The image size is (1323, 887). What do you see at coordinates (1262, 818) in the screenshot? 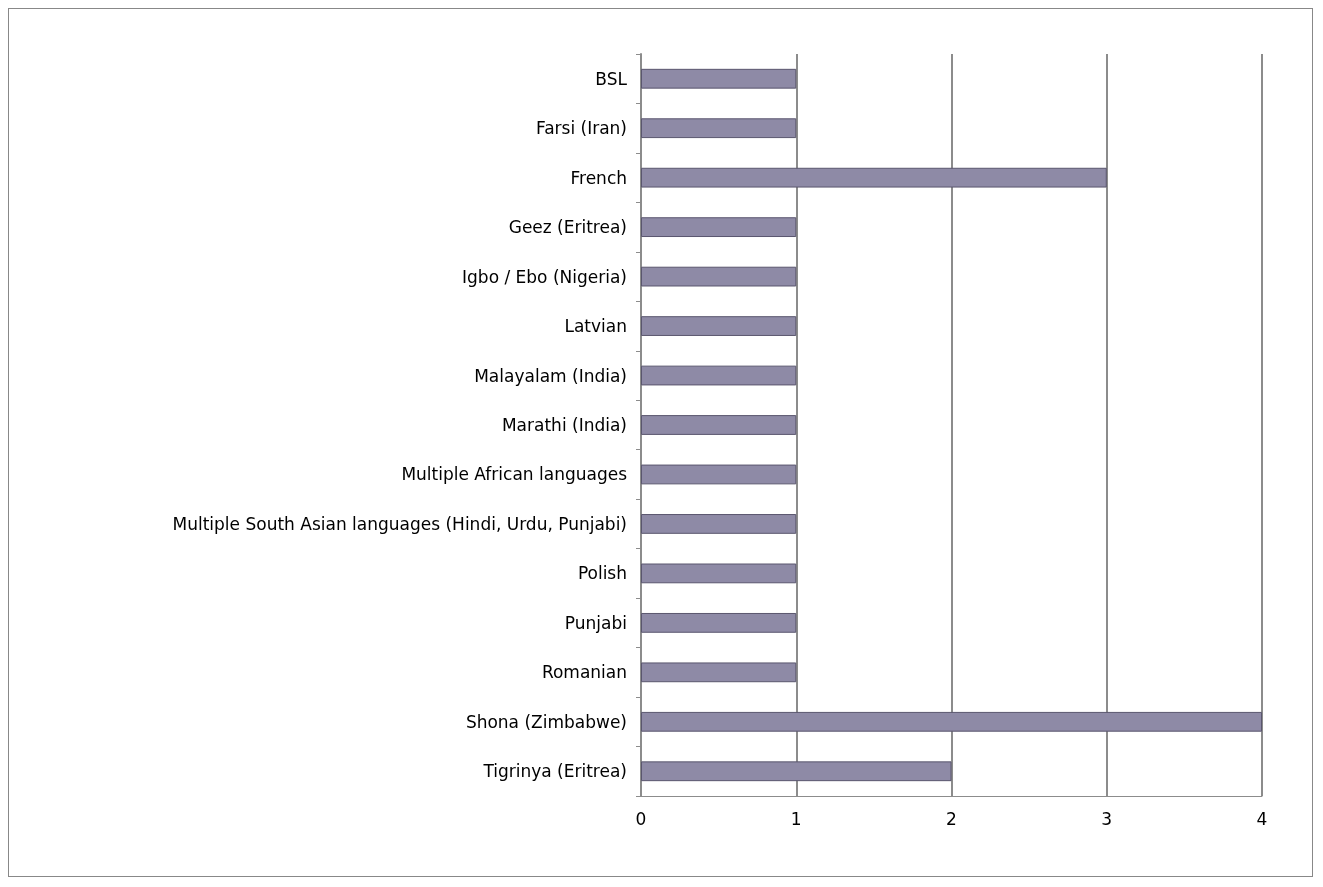
I see `x-tick-label: 4` at bounding box center [1262, 818].